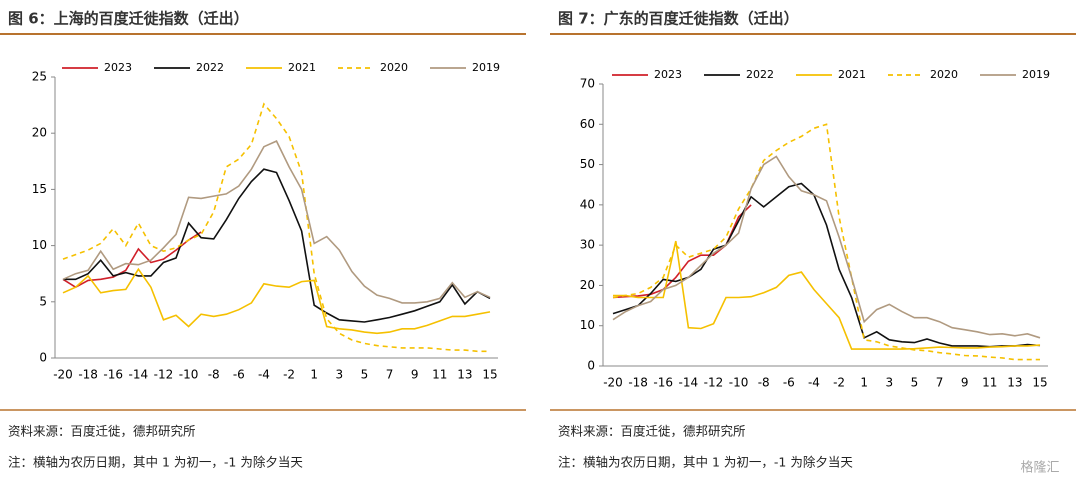 The height and width of the screenshot is (482, 1080). What do you see at coordinates (43, 301) in the screenshot?
I see `y-tick-label: 5` at bounding box center [43, 301].